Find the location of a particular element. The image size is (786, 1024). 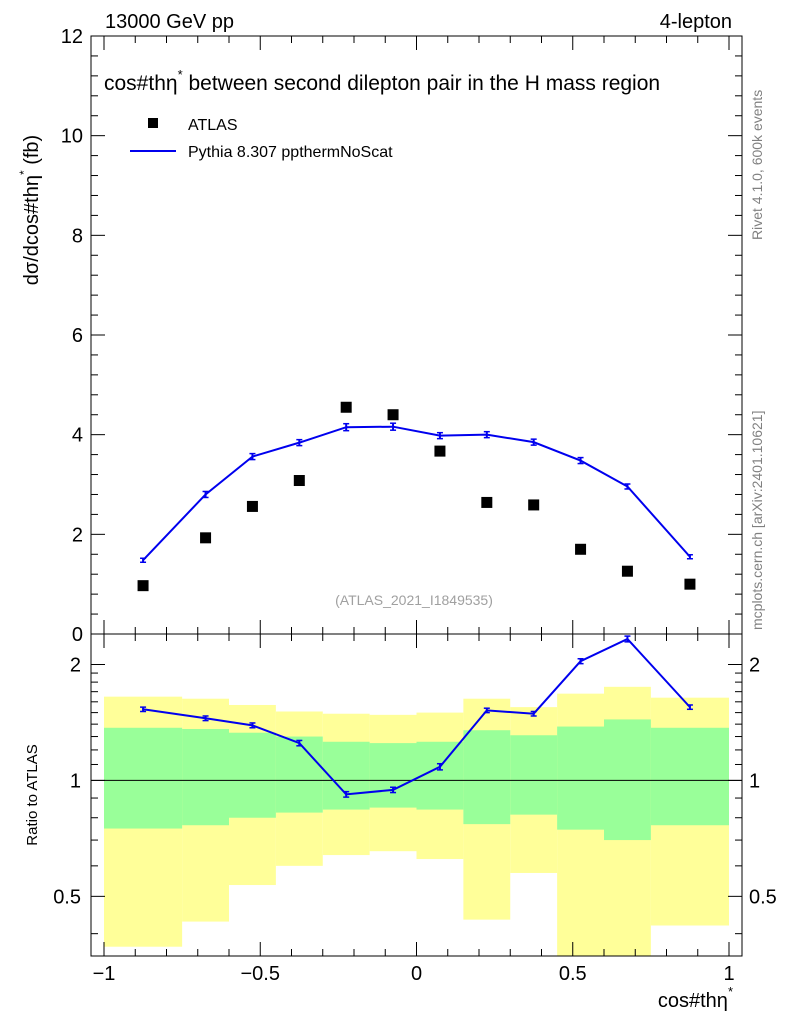

main-ylabel-sup: * is located at coordinates (24, 172).